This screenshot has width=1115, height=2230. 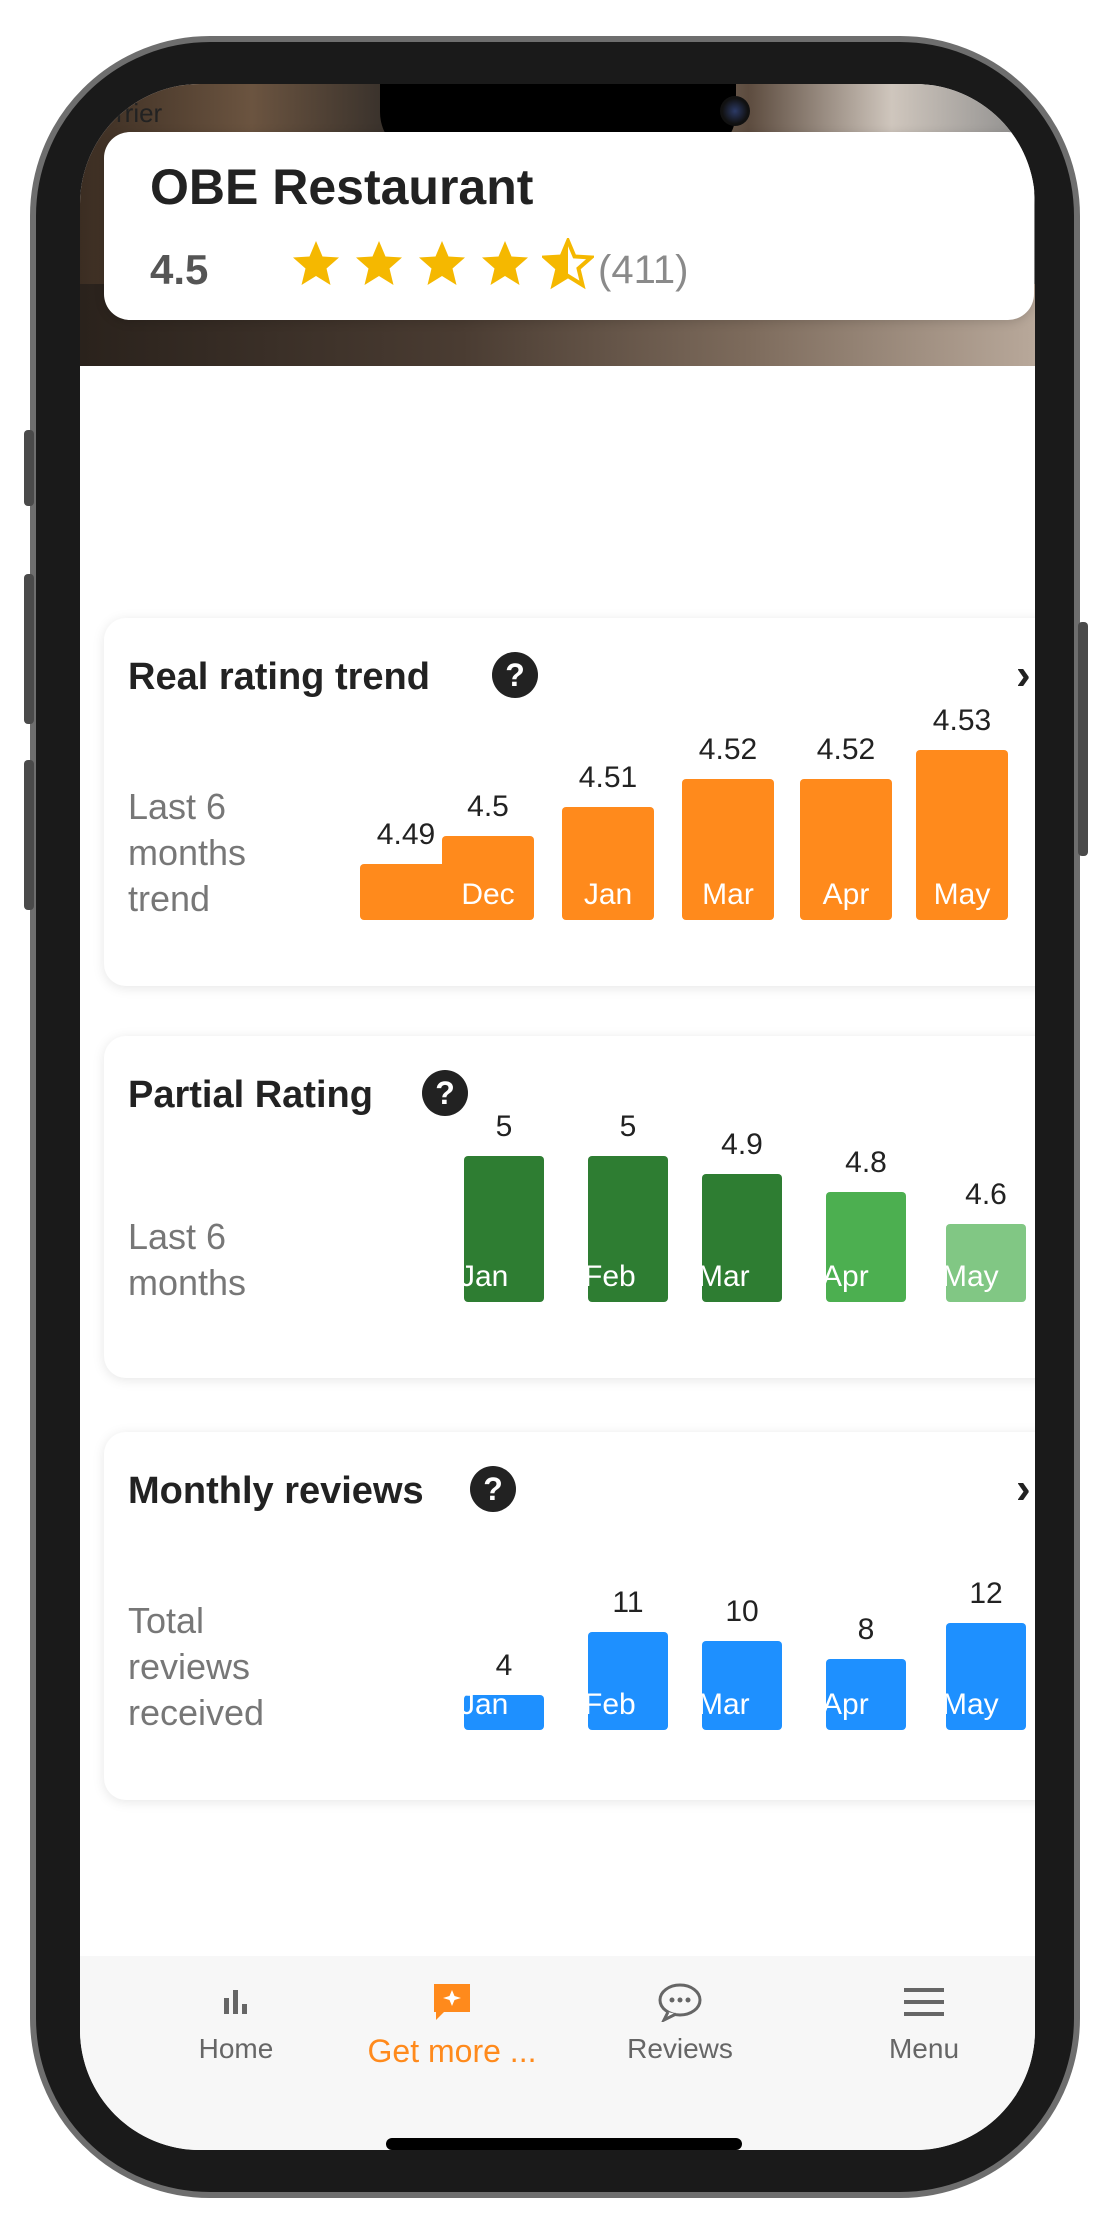 I want to click on tab-label: Menu, so click(x=924, y=2048).